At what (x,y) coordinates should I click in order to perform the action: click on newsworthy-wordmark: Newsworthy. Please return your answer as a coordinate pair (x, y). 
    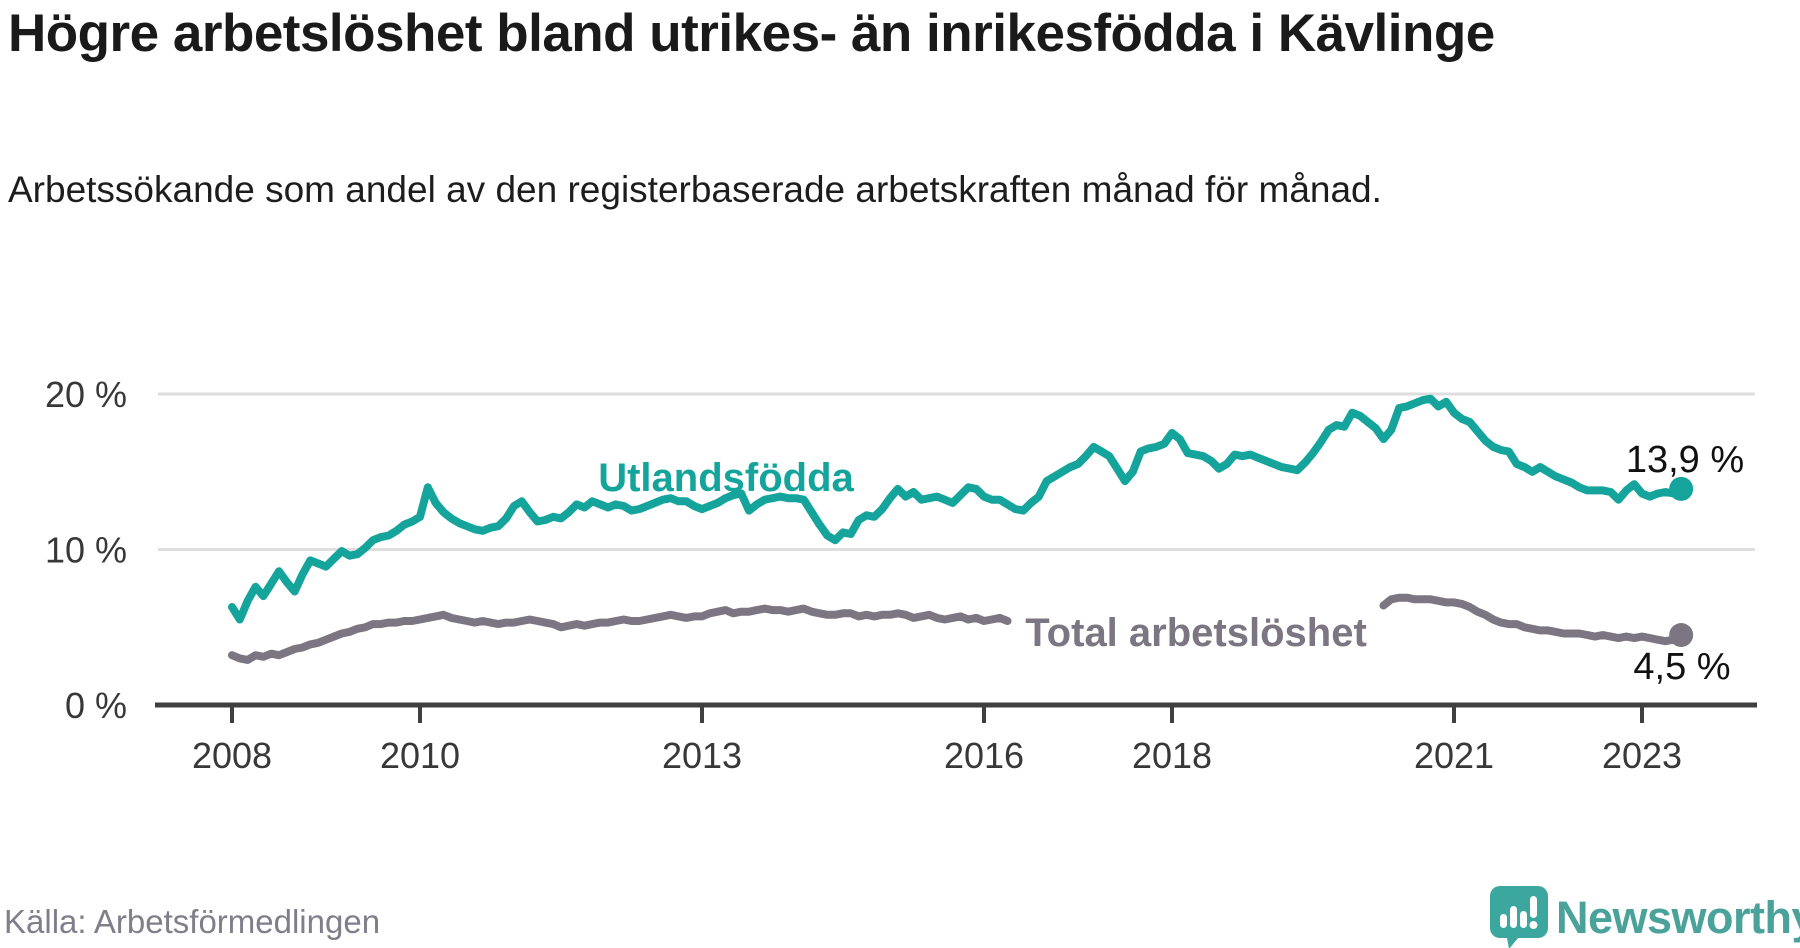
    Looking at the image, I should click on (1678, 917).